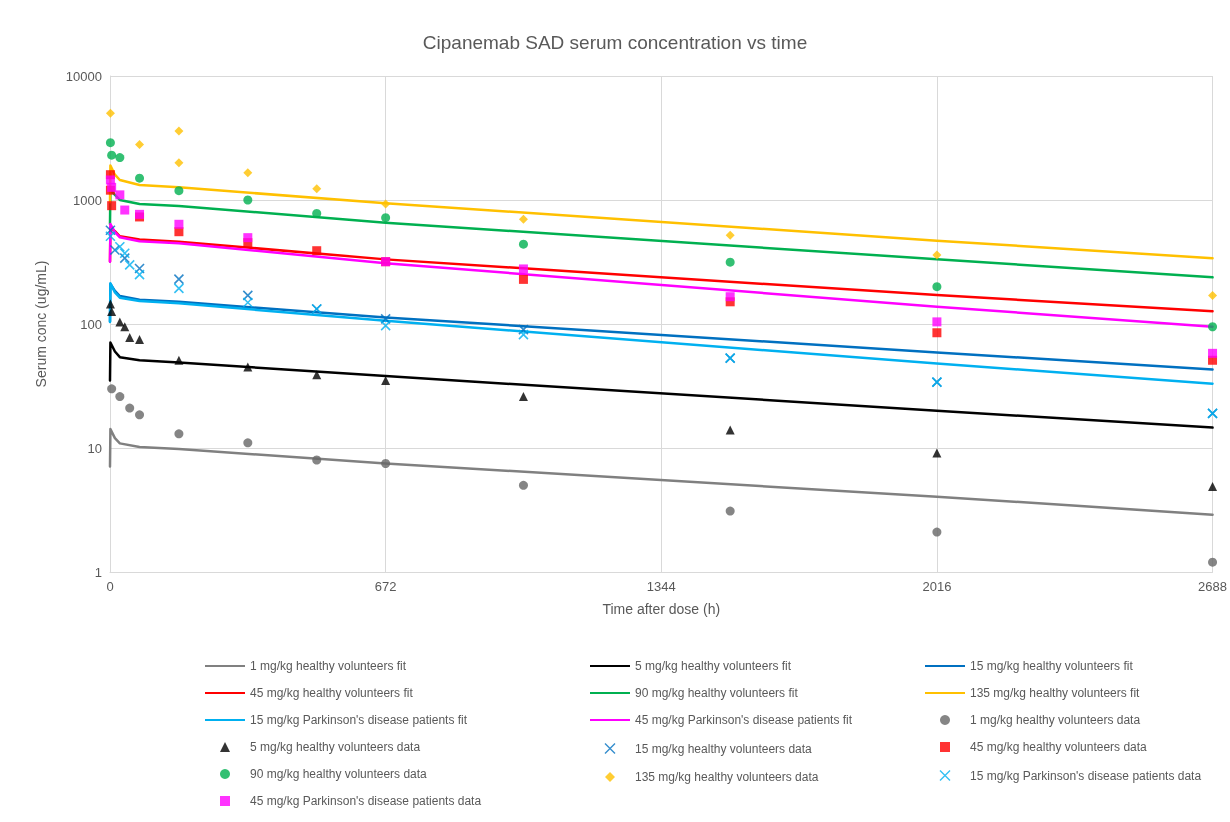  What do you see at coordinates (110, 586) in the screenshot?
I see `x-tick-label: 0` at bounding box center [110, 586].